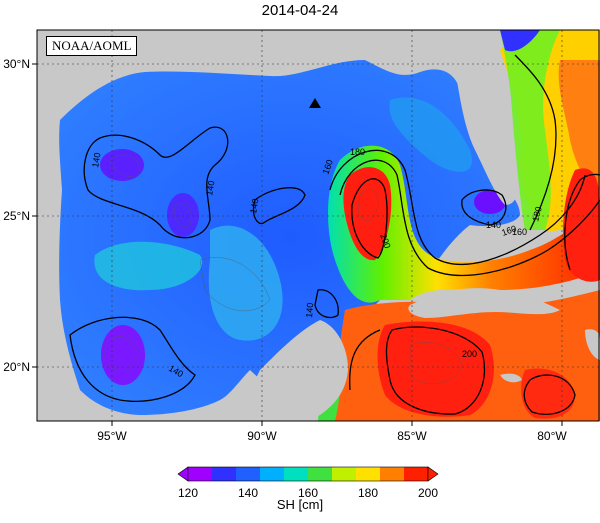 This screenshot has width=600, height=523. I want to click on contour-140-center, so click(279, 206).